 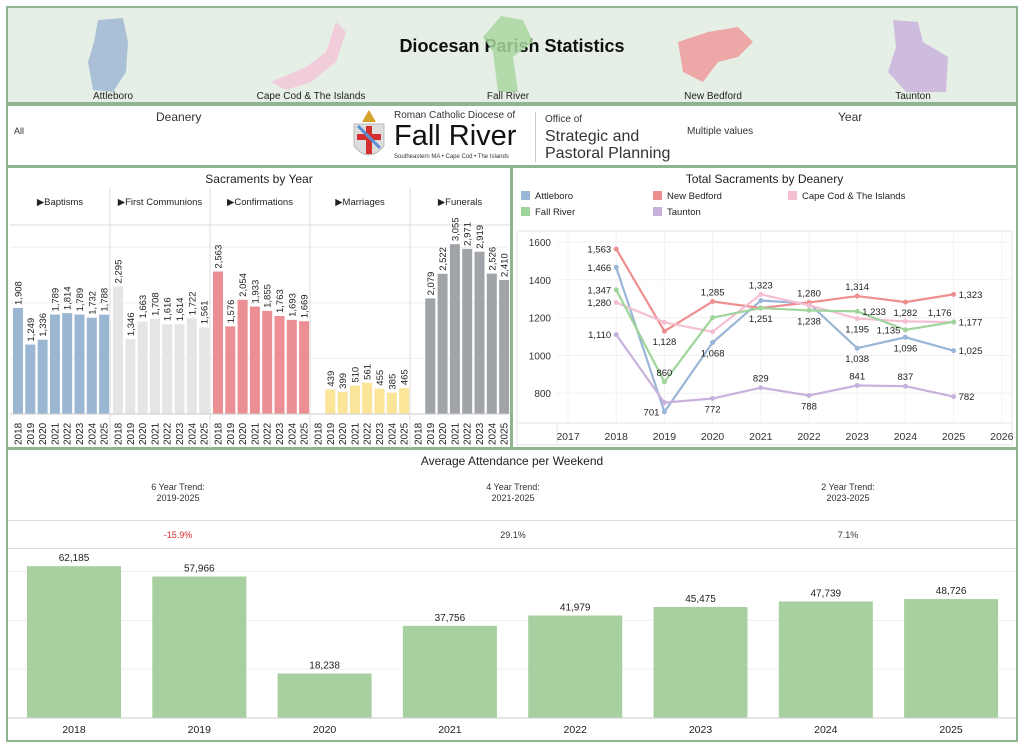 I want to click on sacrament-header: ▶Confirmations, so click(x=260, y=202).